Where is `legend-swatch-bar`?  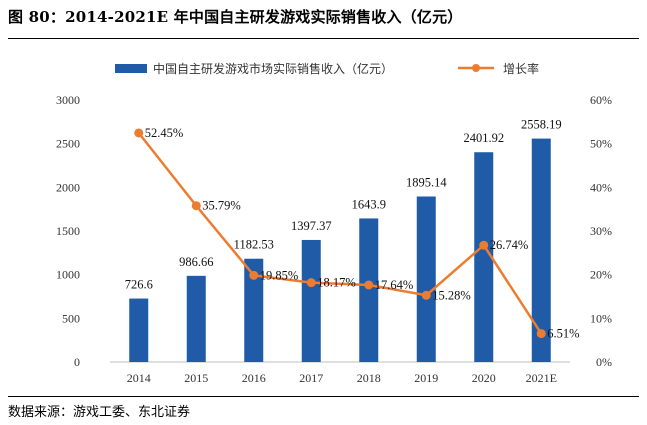 legend-swatch-bar is located at coordinates (131, 68).